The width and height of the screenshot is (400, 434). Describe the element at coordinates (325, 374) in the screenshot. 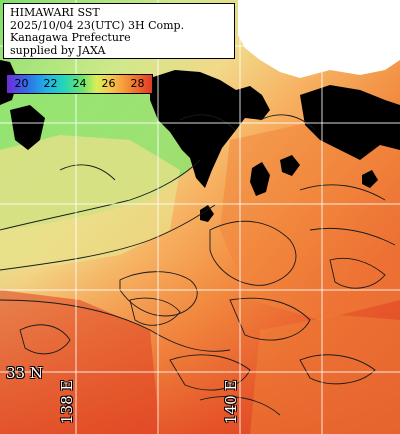

I see `southeast-warm-pool` at that location.